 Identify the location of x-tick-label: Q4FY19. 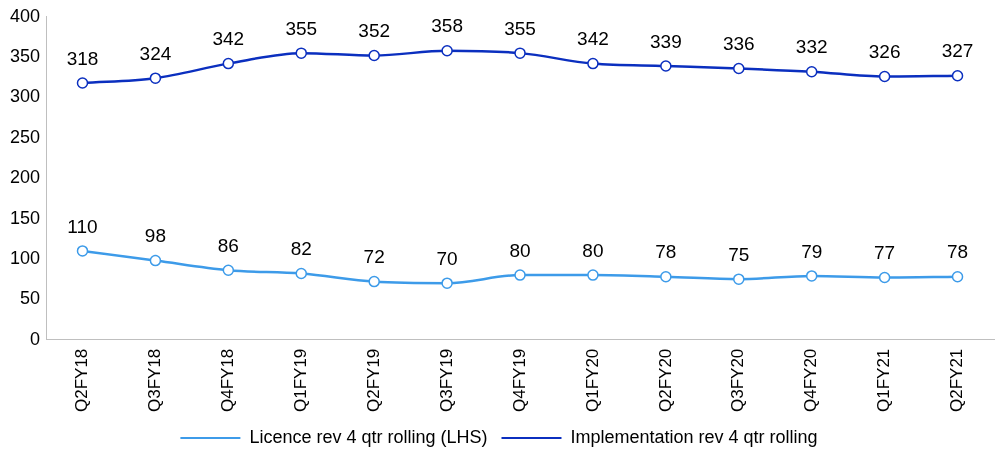
(519, 380).